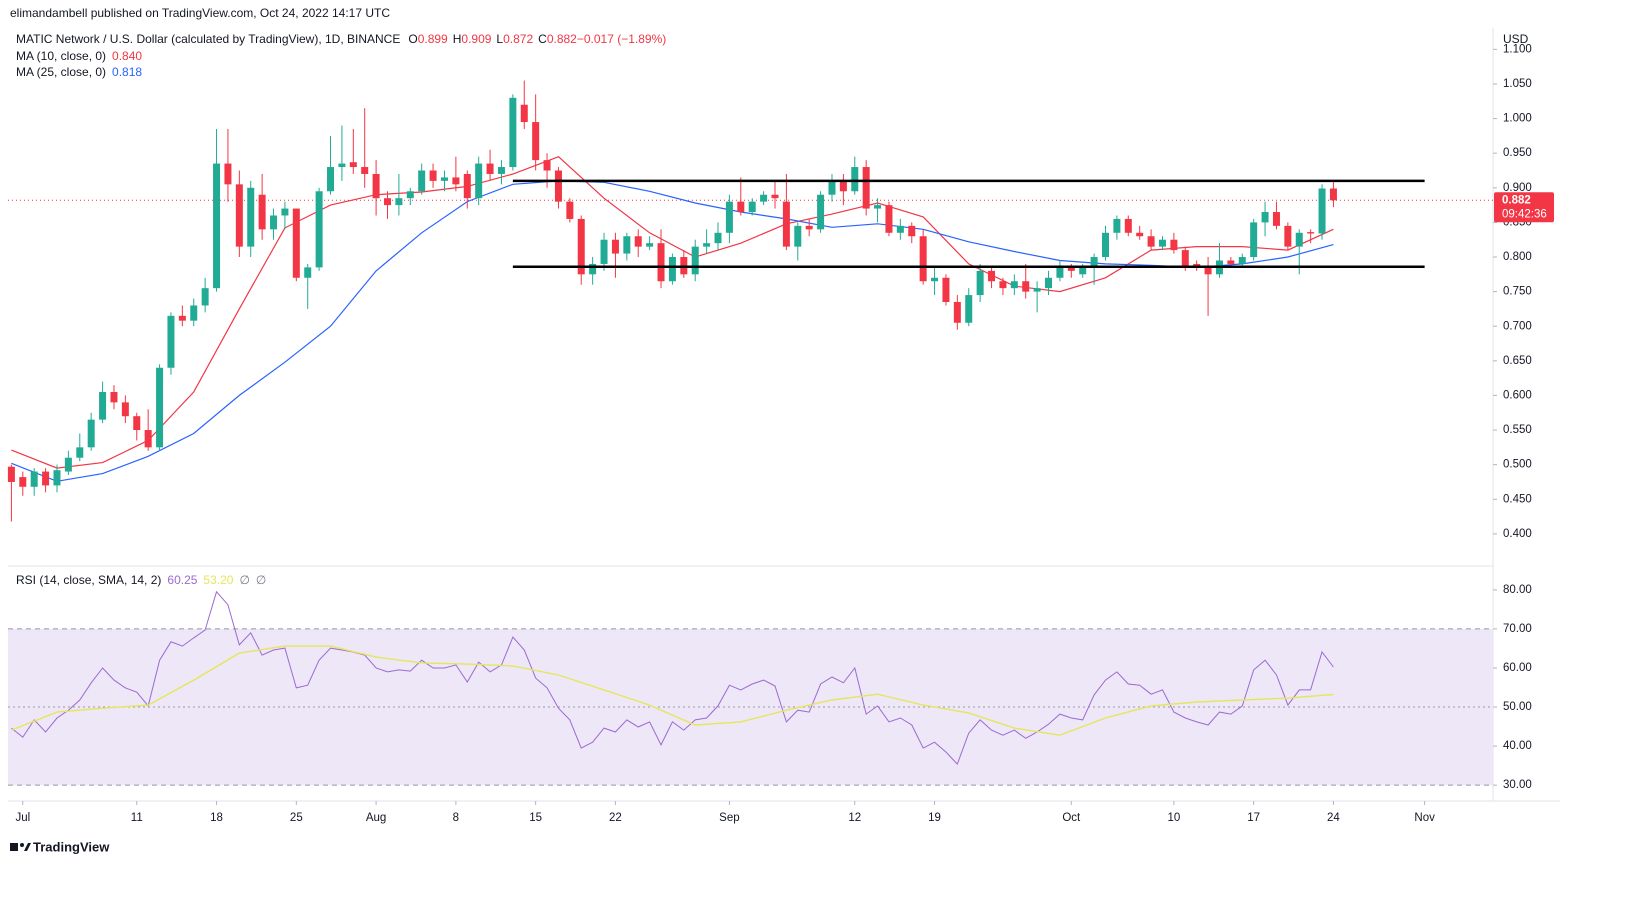 The image size is (1633, 901). Describe the element at coordinates (127, 72) in the screenshot. I see `ma-value: 0.818` at that location.